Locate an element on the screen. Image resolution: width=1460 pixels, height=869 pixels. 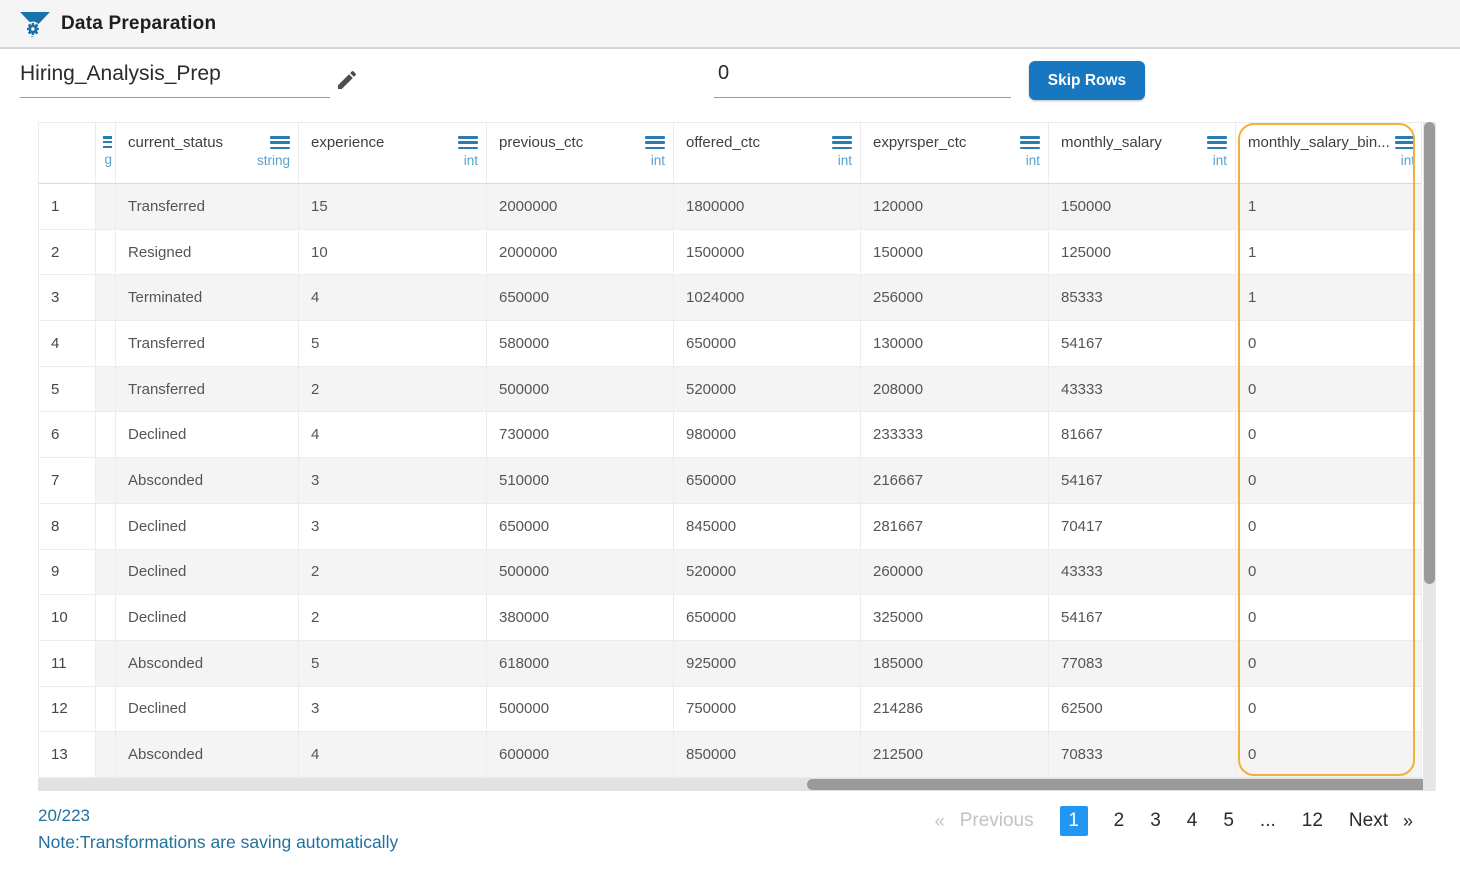
cell-previous-ctc: 500000 is located at coordinates (580, 572).